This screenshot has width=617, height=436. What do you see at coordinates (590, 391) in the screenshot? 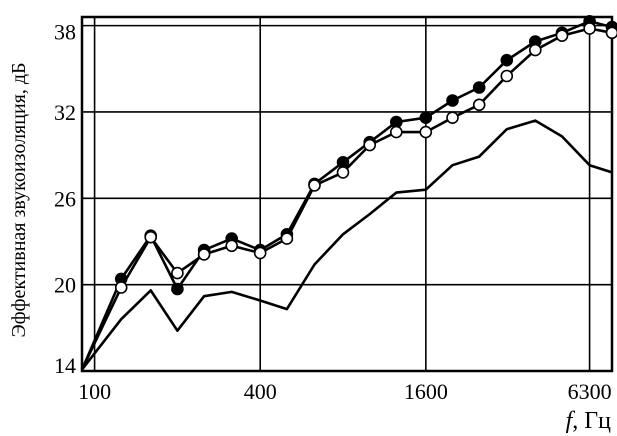
I see `x-tick-label-3: 6300` at bounding box center [590, 391].